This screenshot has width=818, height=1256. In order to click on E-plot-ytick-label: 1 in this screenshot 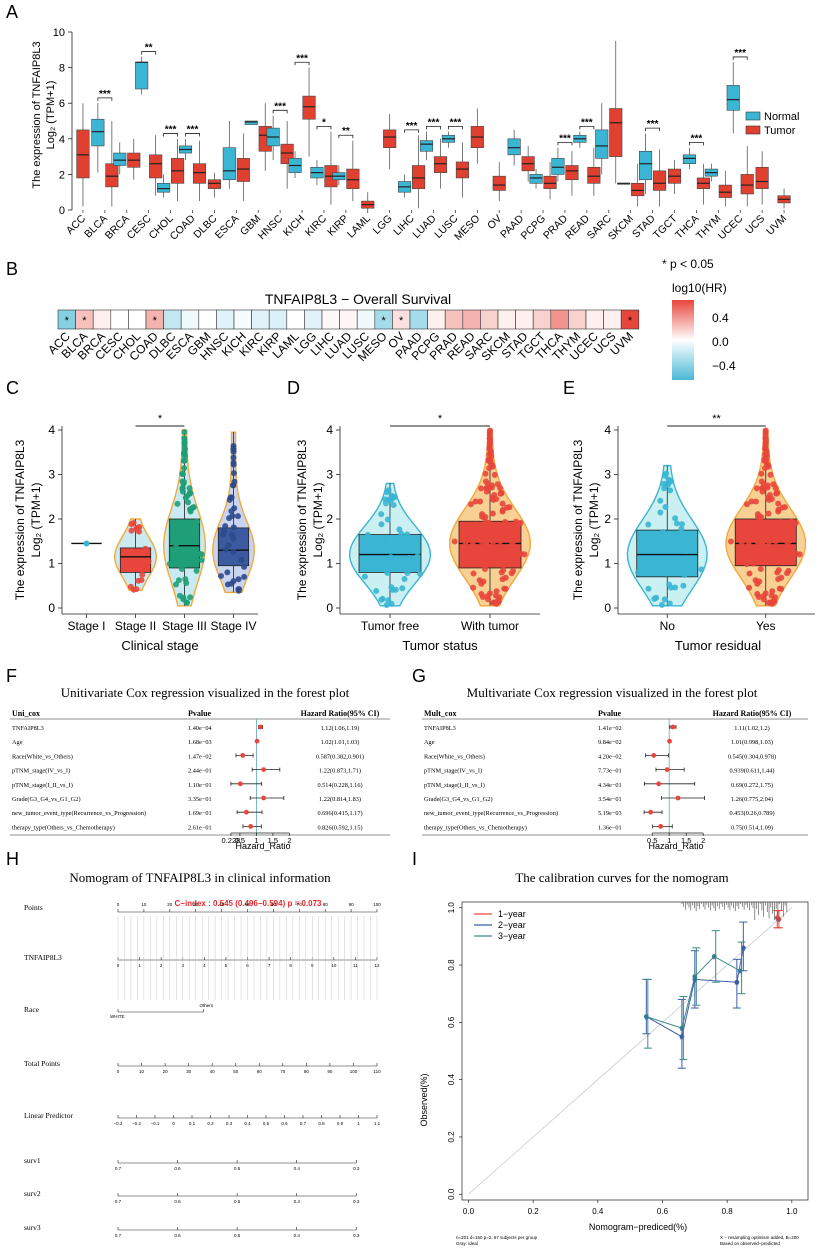, I will do `click(607, 564)`.